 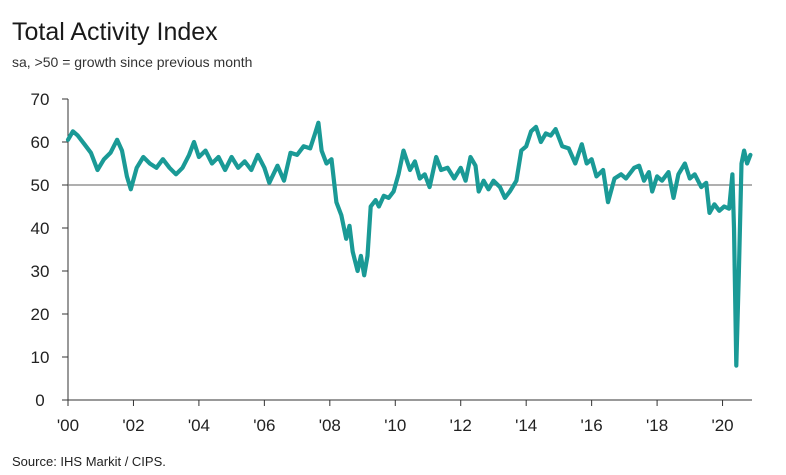 I want to click on x-tick-label: '18, so click(x=657, y=425).